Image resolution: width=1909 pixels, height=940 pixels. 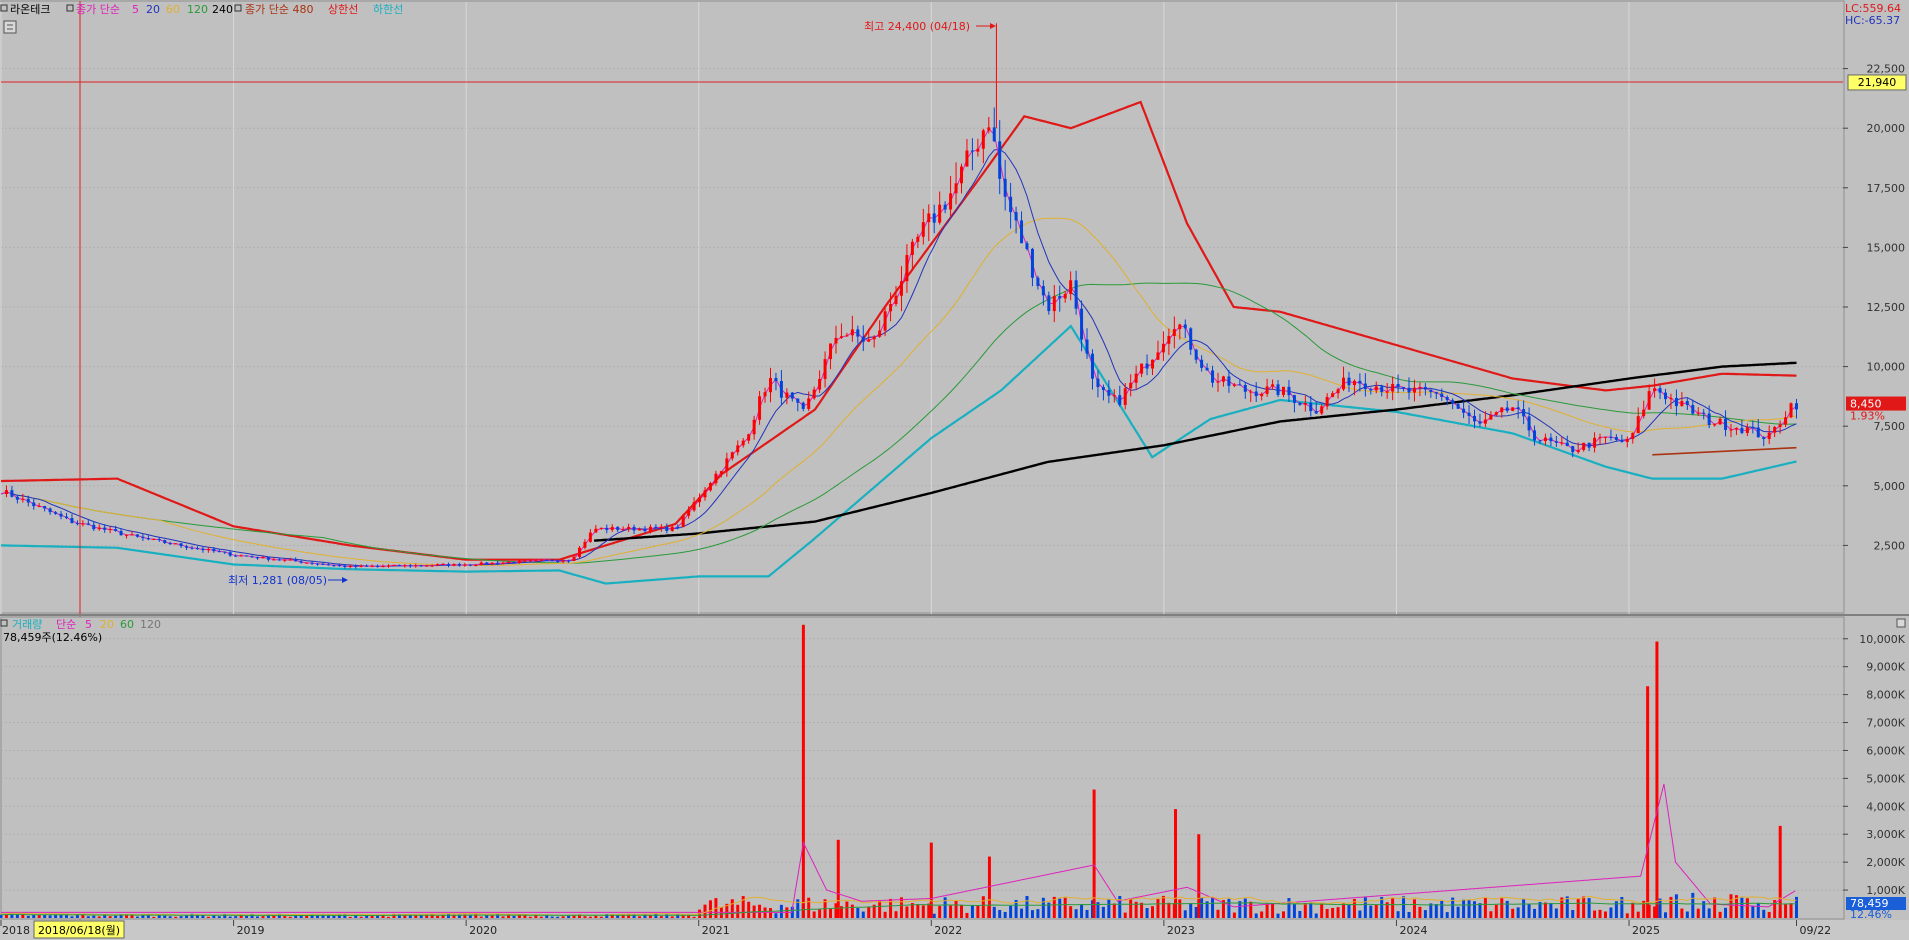 What do you see at coordinates (1646, 930) in the screenshot?
I see `x-tick-label: 2025` at bounding box center [1646, 930].